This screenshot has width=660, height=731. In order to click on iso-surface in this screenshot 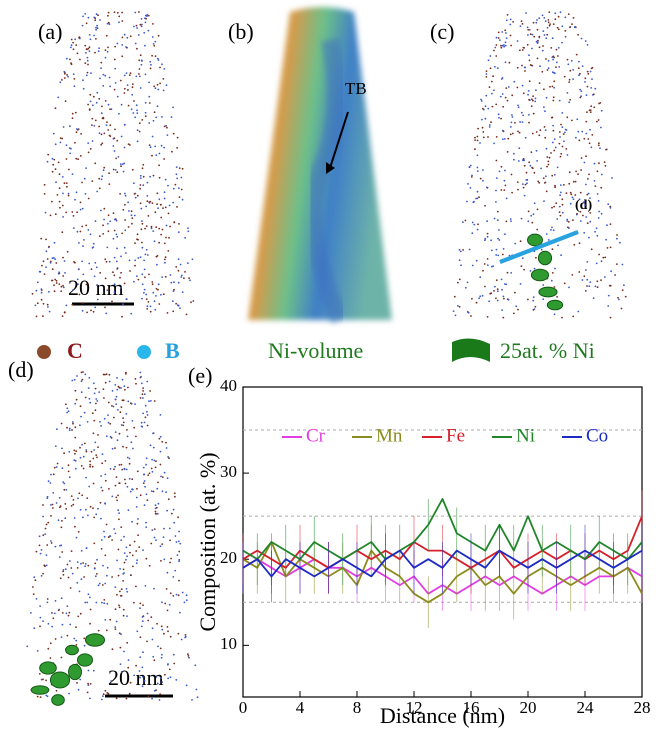, I will do `click(40, 690)`.